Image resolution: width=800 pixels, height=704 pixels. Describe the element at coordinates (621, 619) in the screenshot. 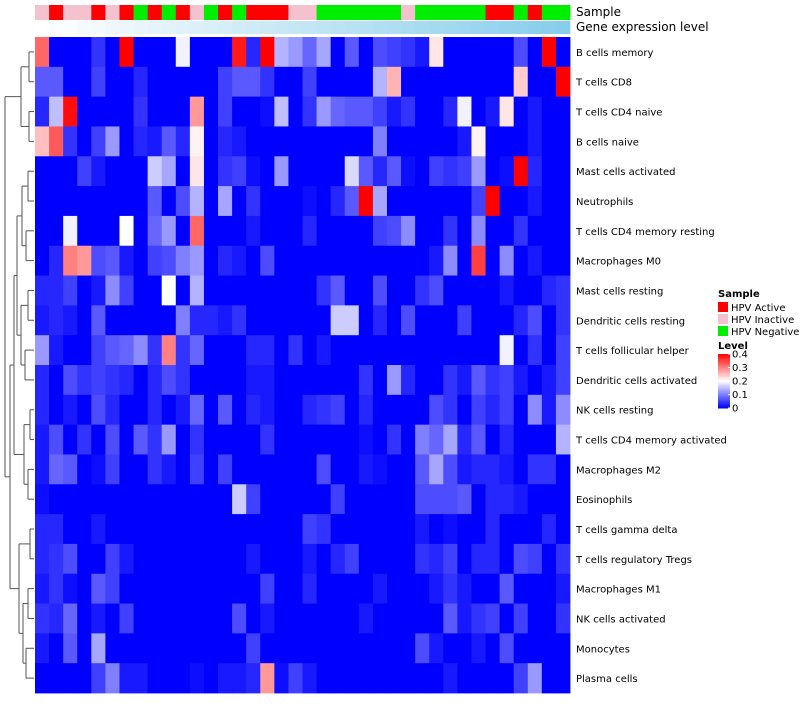

I see `row-label: NK cells activated` at that location.